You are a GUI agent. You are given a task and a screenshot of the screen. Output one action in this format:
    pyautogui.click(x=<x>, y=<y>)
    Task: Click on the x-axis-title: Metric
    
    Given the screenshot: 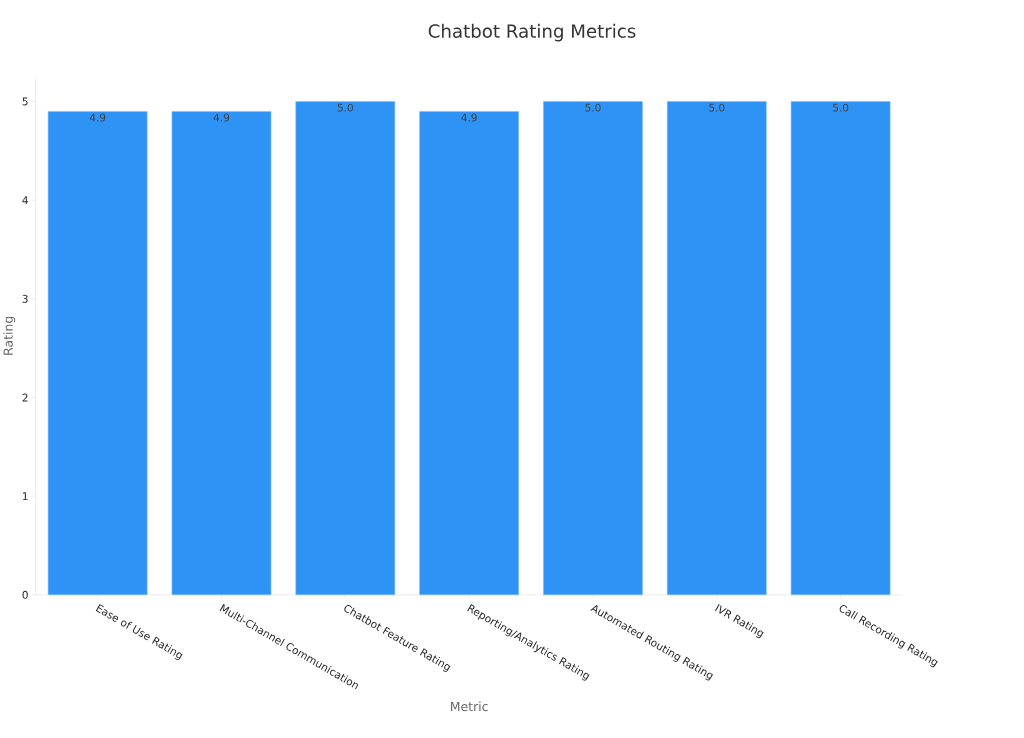 What is the action you would take?
    pyautogui.click(x=469, y=706)
    